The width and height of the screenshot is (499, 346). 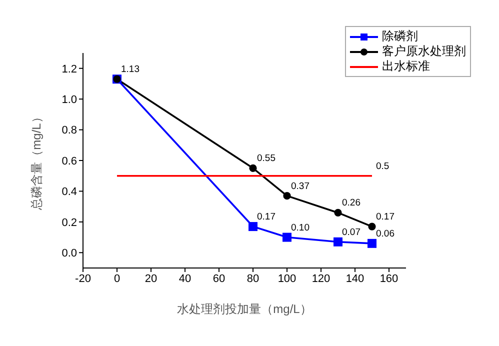 I want to click on y-tick-label: 0.8, so click(x=69, y=130).